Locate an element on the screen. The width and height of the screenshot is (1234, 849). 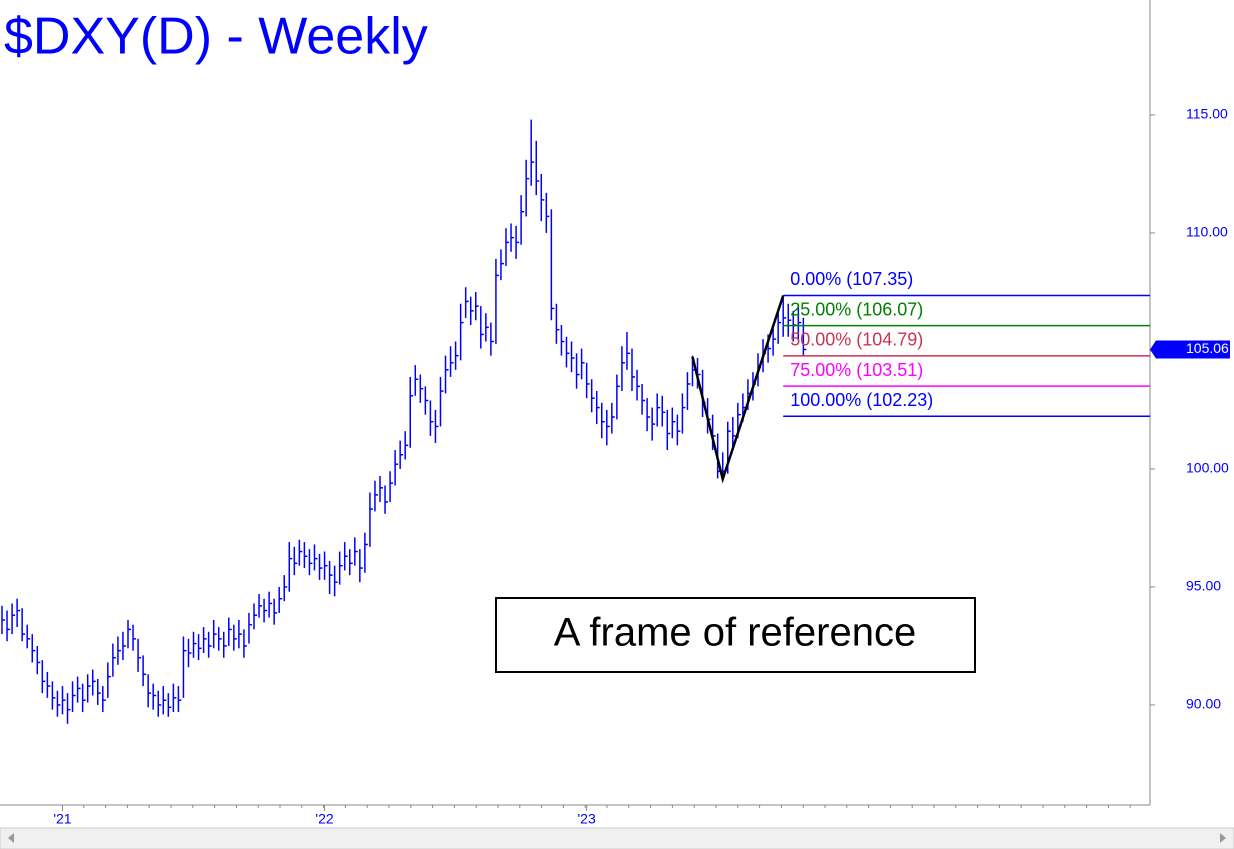
scroll-left is located at coordinates (11, 838).